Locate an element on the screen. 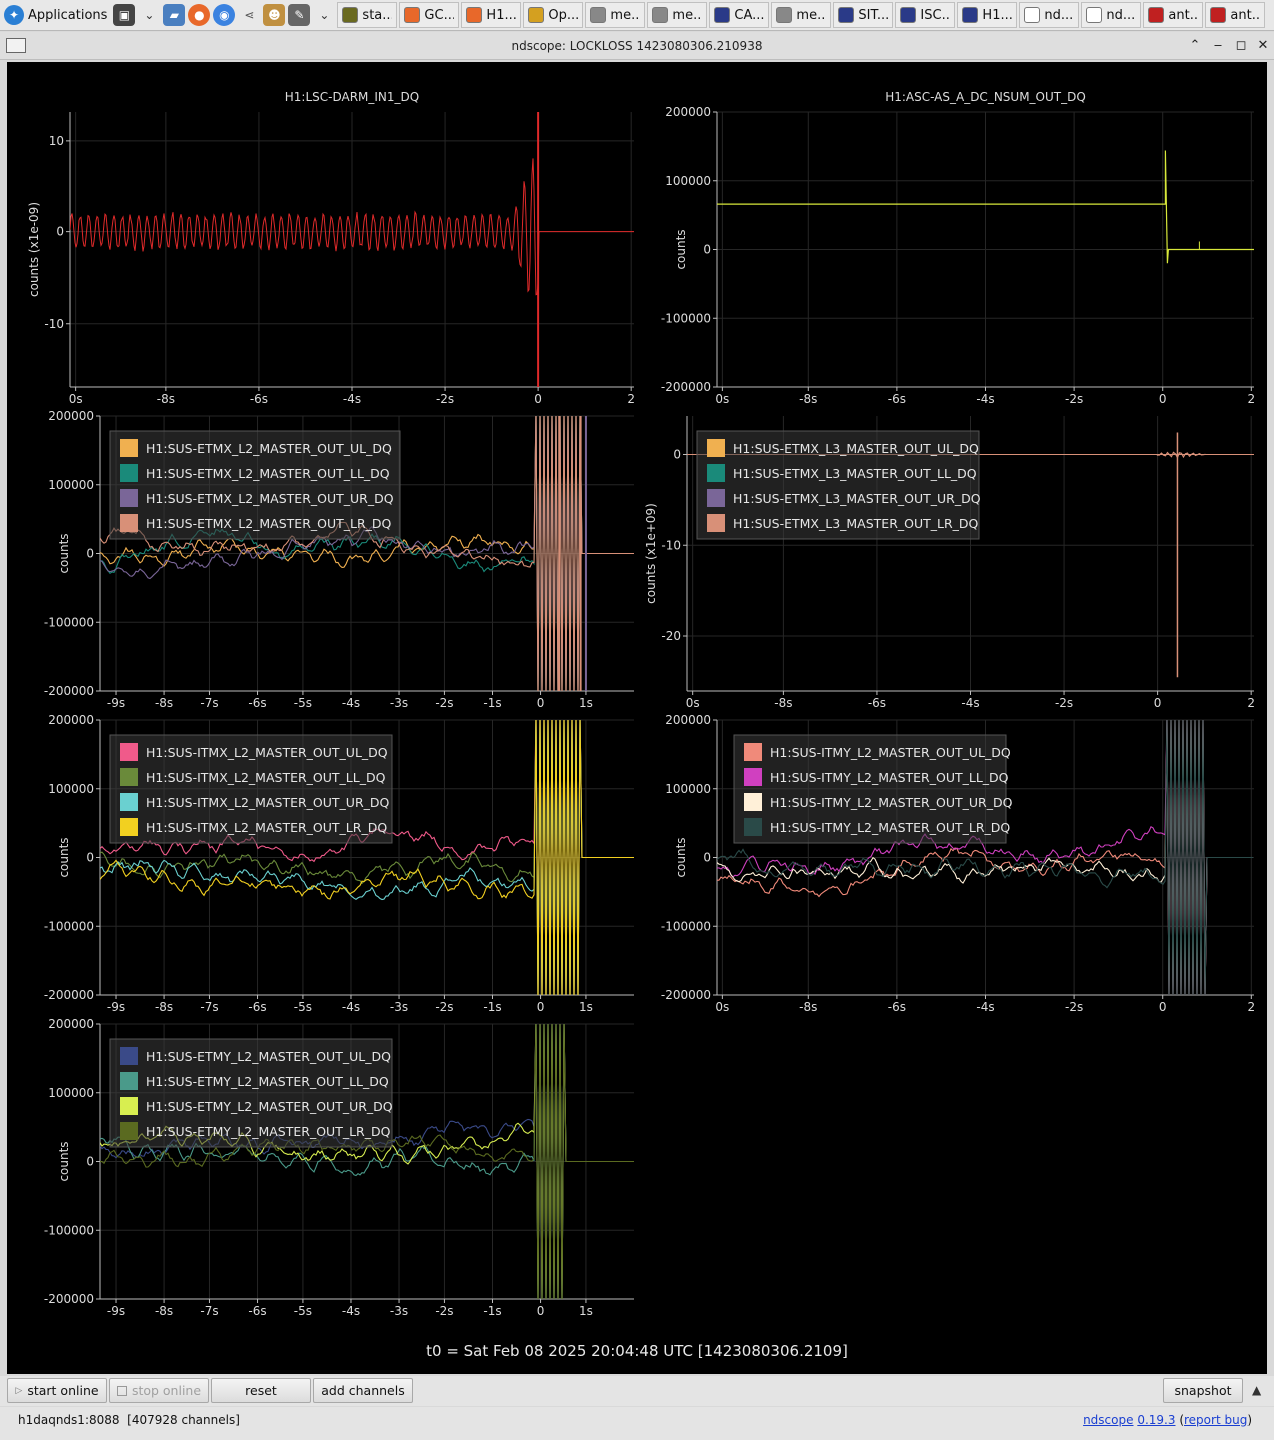 This screenshot has width=1274, height=1440. y-tick-label: -200000 is located at coordinates (69, 691).